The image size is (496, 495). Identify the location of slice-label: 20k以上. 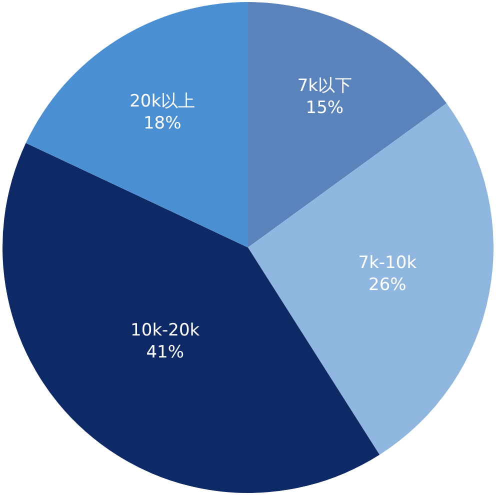
(163, 101).